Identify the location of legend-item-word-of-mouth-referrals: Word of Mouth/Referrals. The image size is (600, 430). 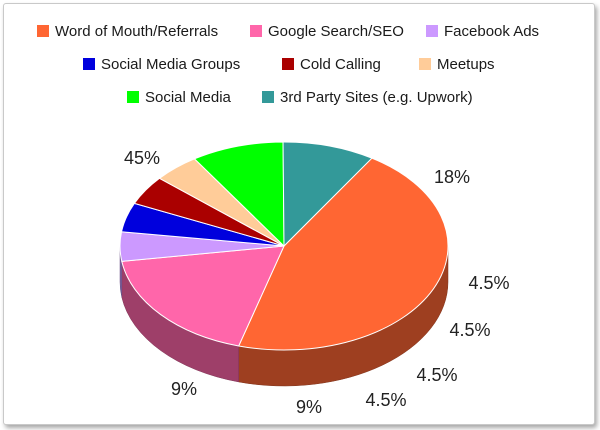
(127, 31).